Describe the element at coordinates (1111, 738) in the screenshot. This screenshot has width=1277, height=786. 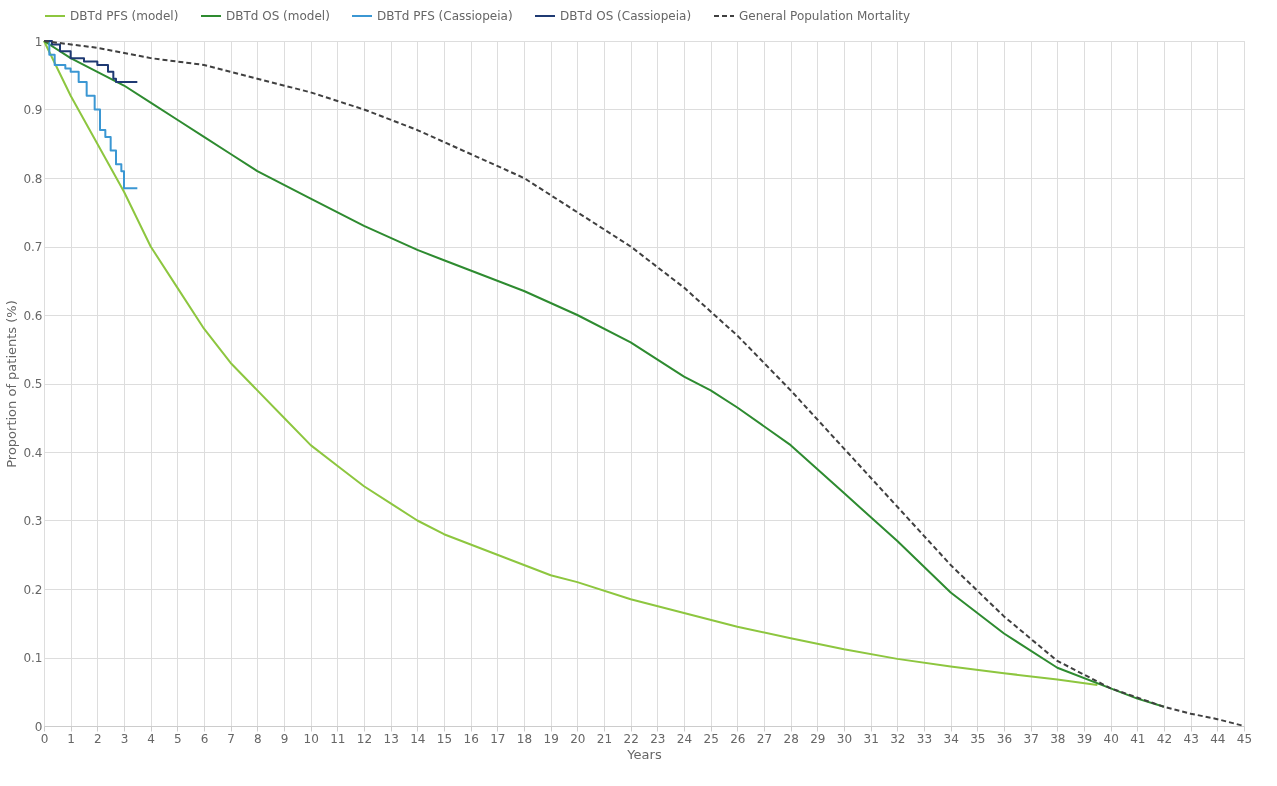
I see `x-tick-label: 40` at that location.